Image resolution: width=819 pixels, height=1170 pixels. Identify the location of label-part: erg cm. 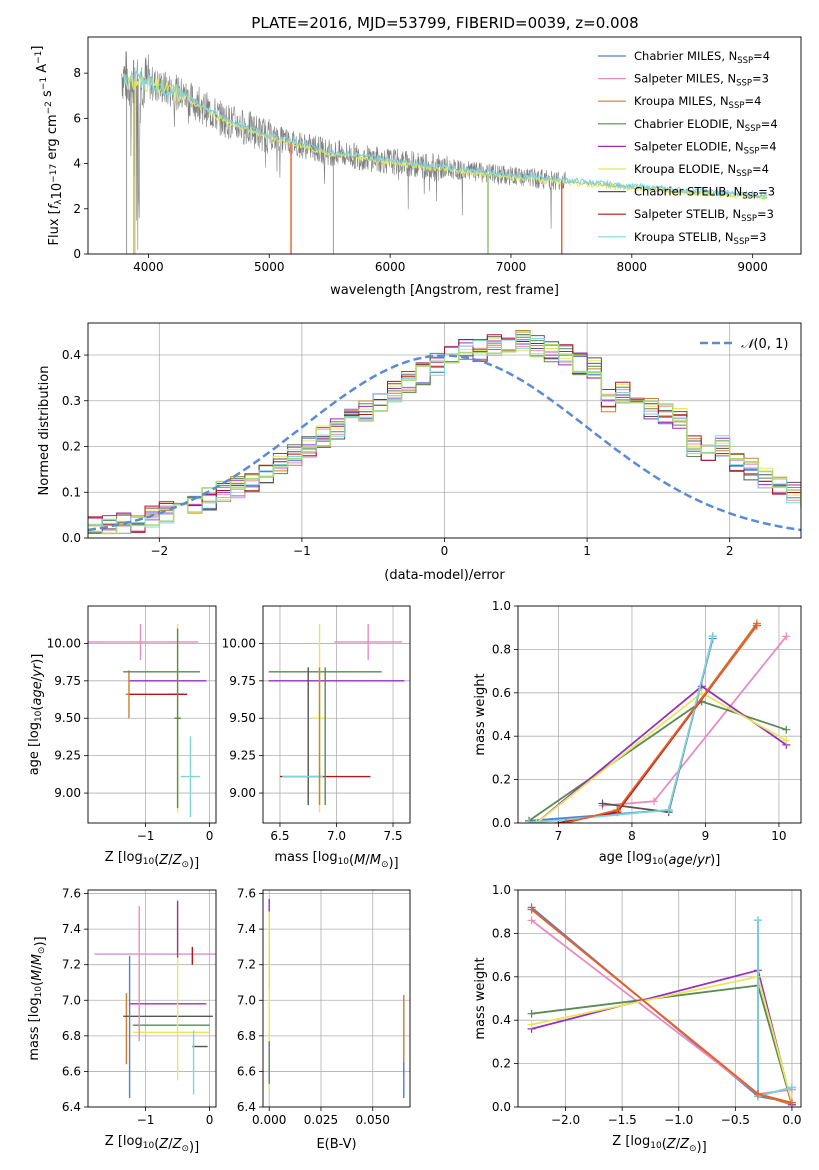
(52, 138).